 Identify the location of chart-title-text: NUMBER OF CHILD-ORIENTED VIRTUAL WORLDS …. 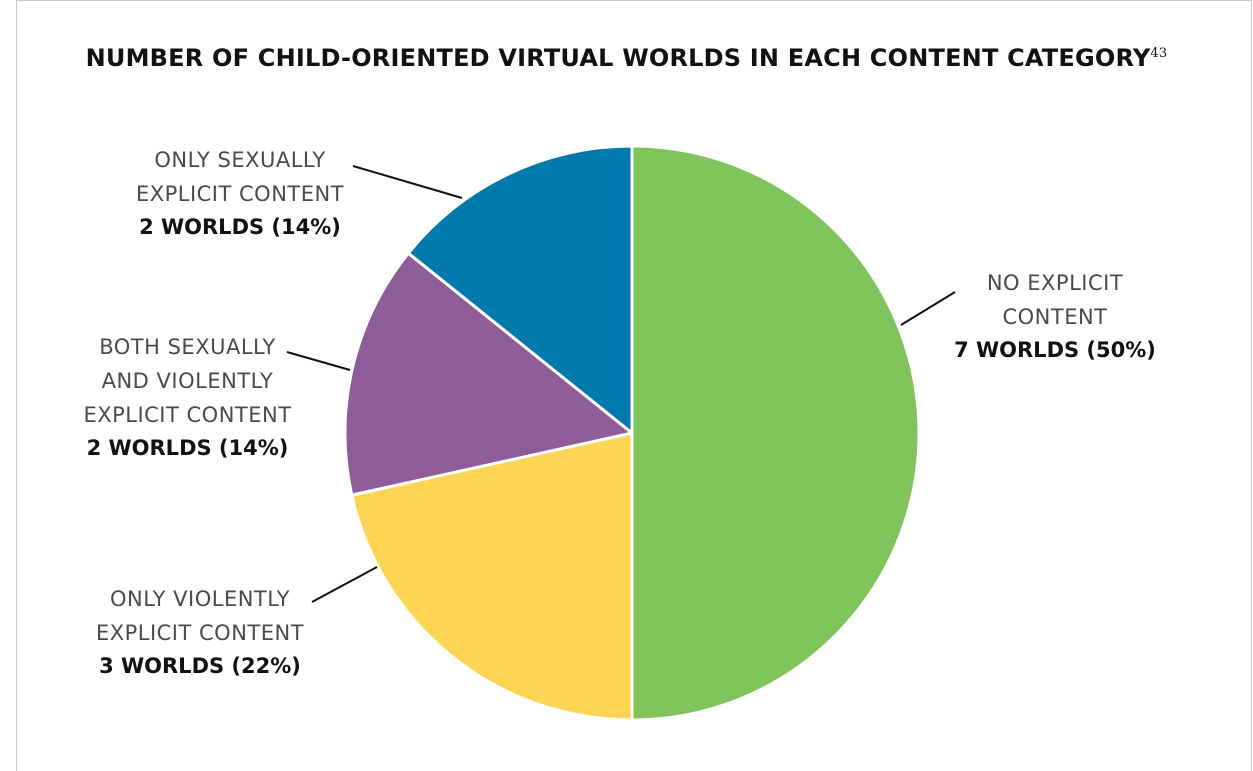
(618, 58).